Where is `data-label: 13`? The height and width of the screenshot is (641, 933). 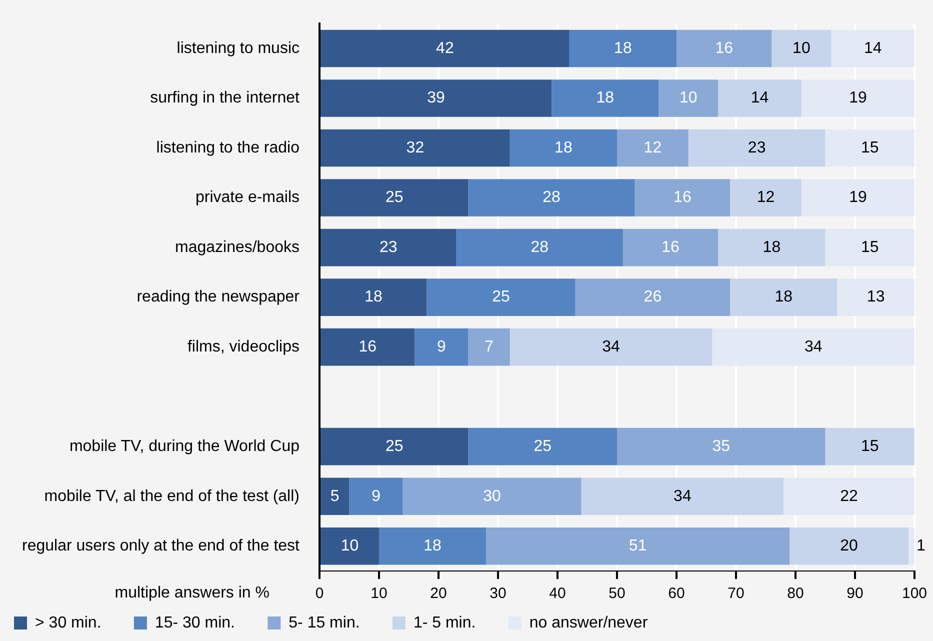
data-label: 13 is located at coordinates (875, 297).